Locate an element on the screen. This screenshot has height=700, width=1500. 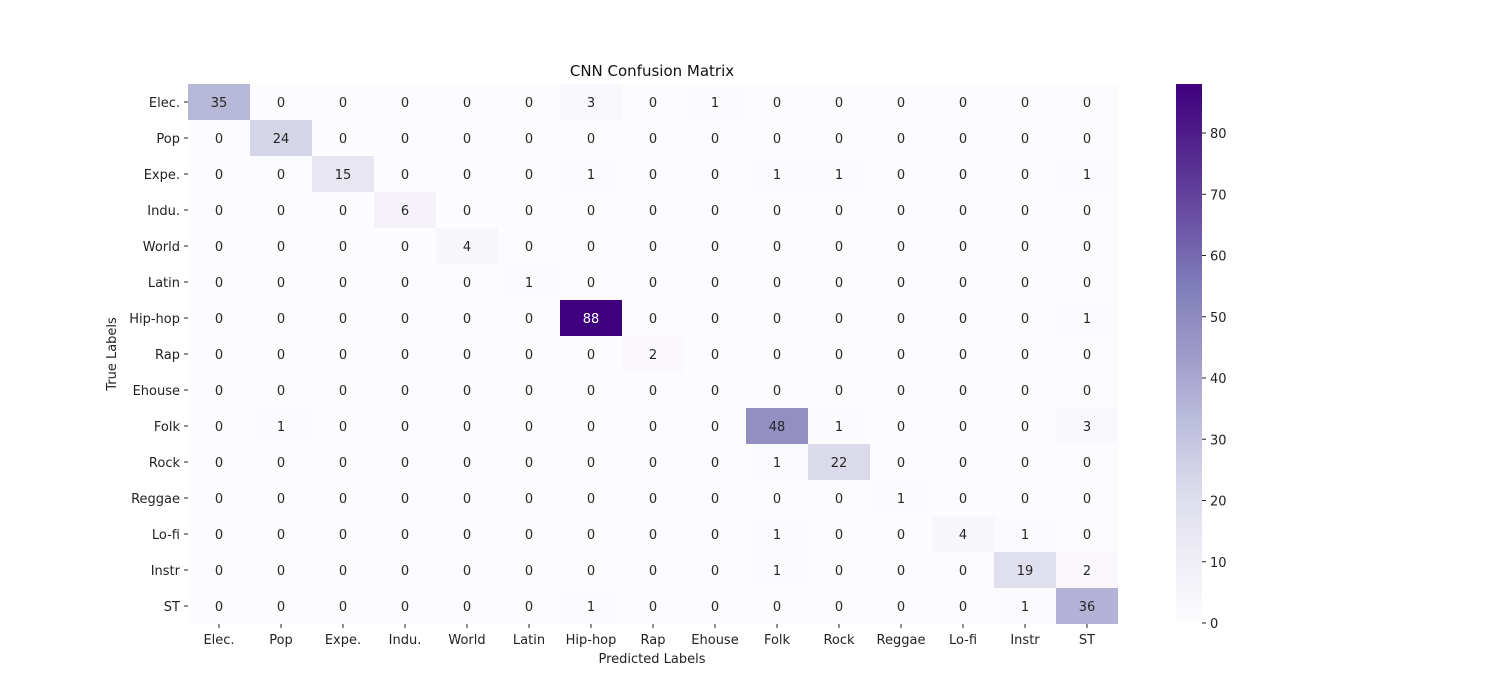
cell-value-label: 88 is located at coordinates (591, 319).